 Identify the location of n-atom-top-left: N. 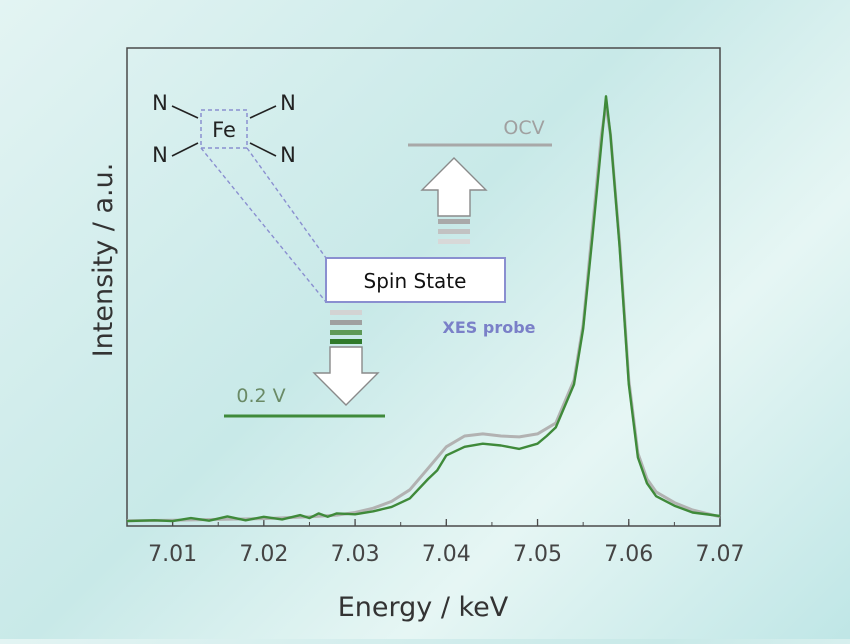
(160, 103).